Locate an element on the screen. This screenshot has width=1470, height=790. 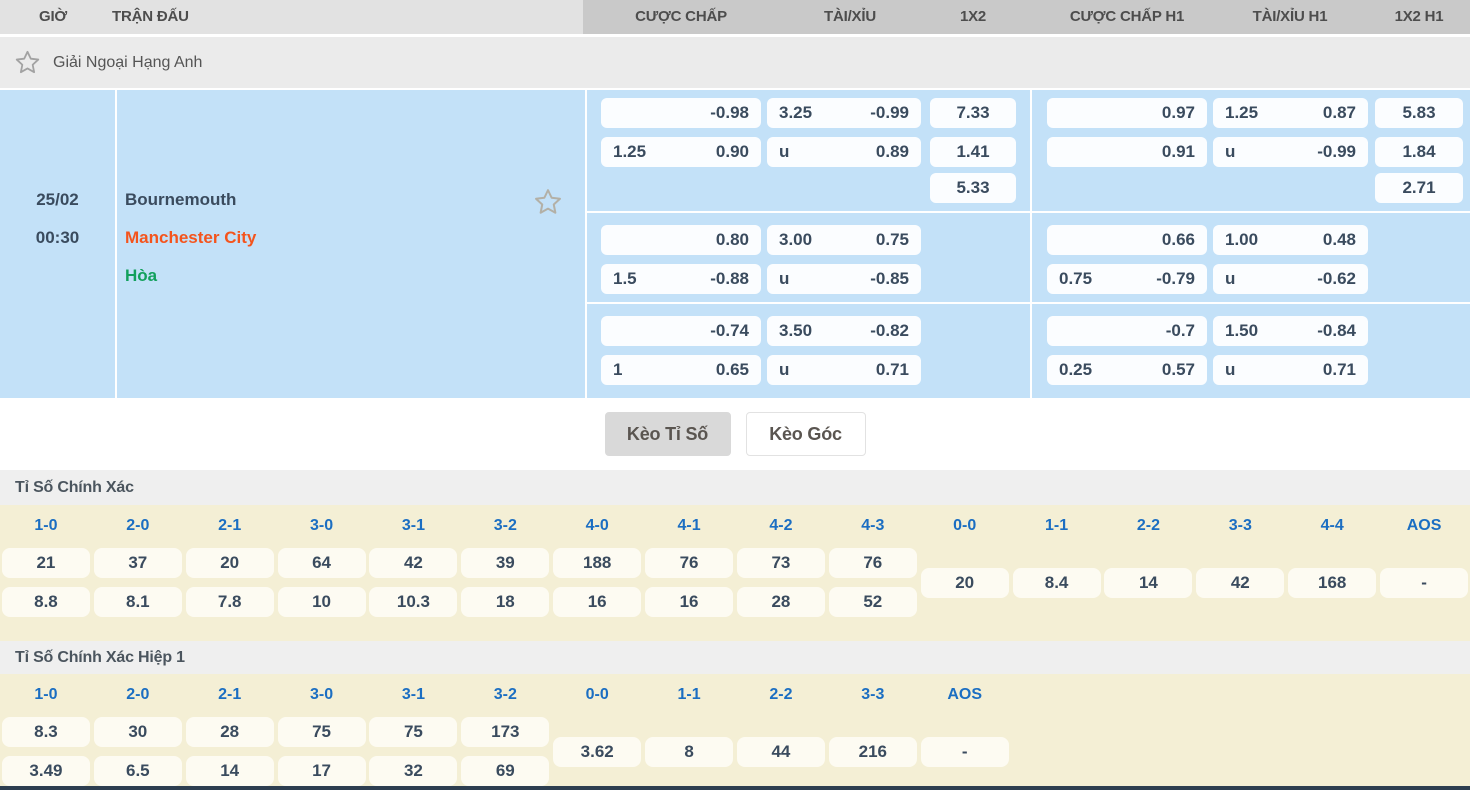
1x2-odds-cell: 5.33 is located at coordinates (973, 188).